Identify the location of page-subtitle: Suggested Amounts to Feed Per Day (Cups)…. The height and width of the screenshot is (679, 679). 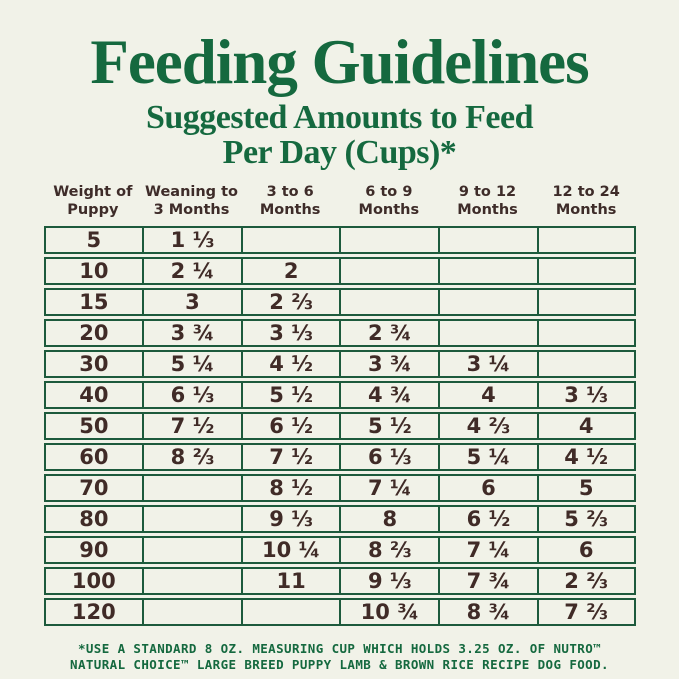
(339, 135).